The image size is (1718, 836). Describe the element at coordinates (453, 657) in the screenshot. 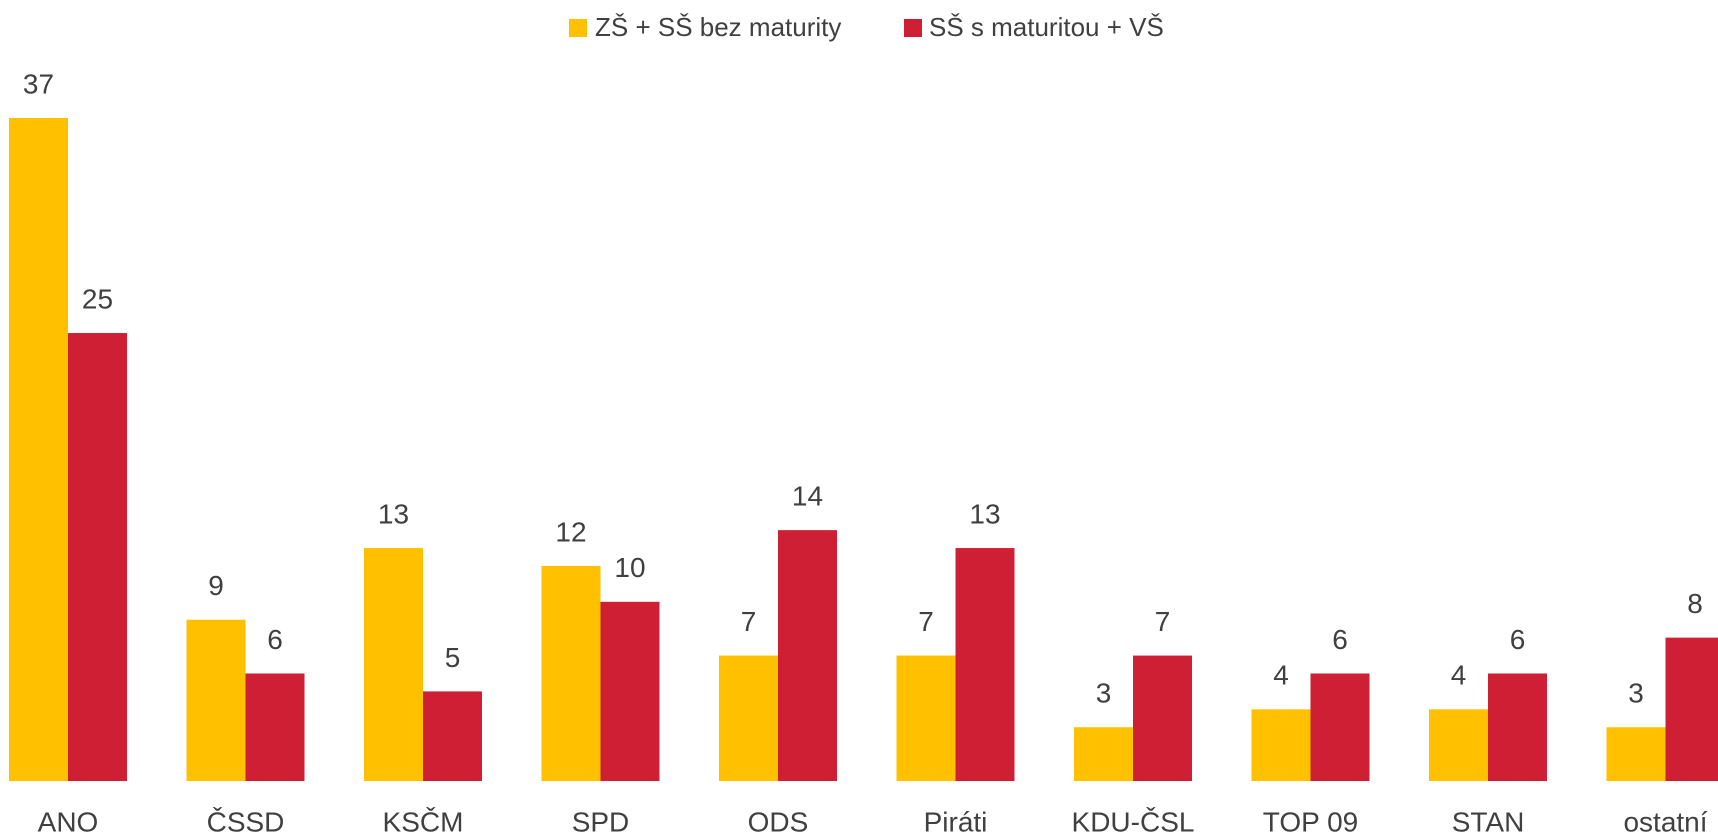

I see `data-label: 5` at that location.